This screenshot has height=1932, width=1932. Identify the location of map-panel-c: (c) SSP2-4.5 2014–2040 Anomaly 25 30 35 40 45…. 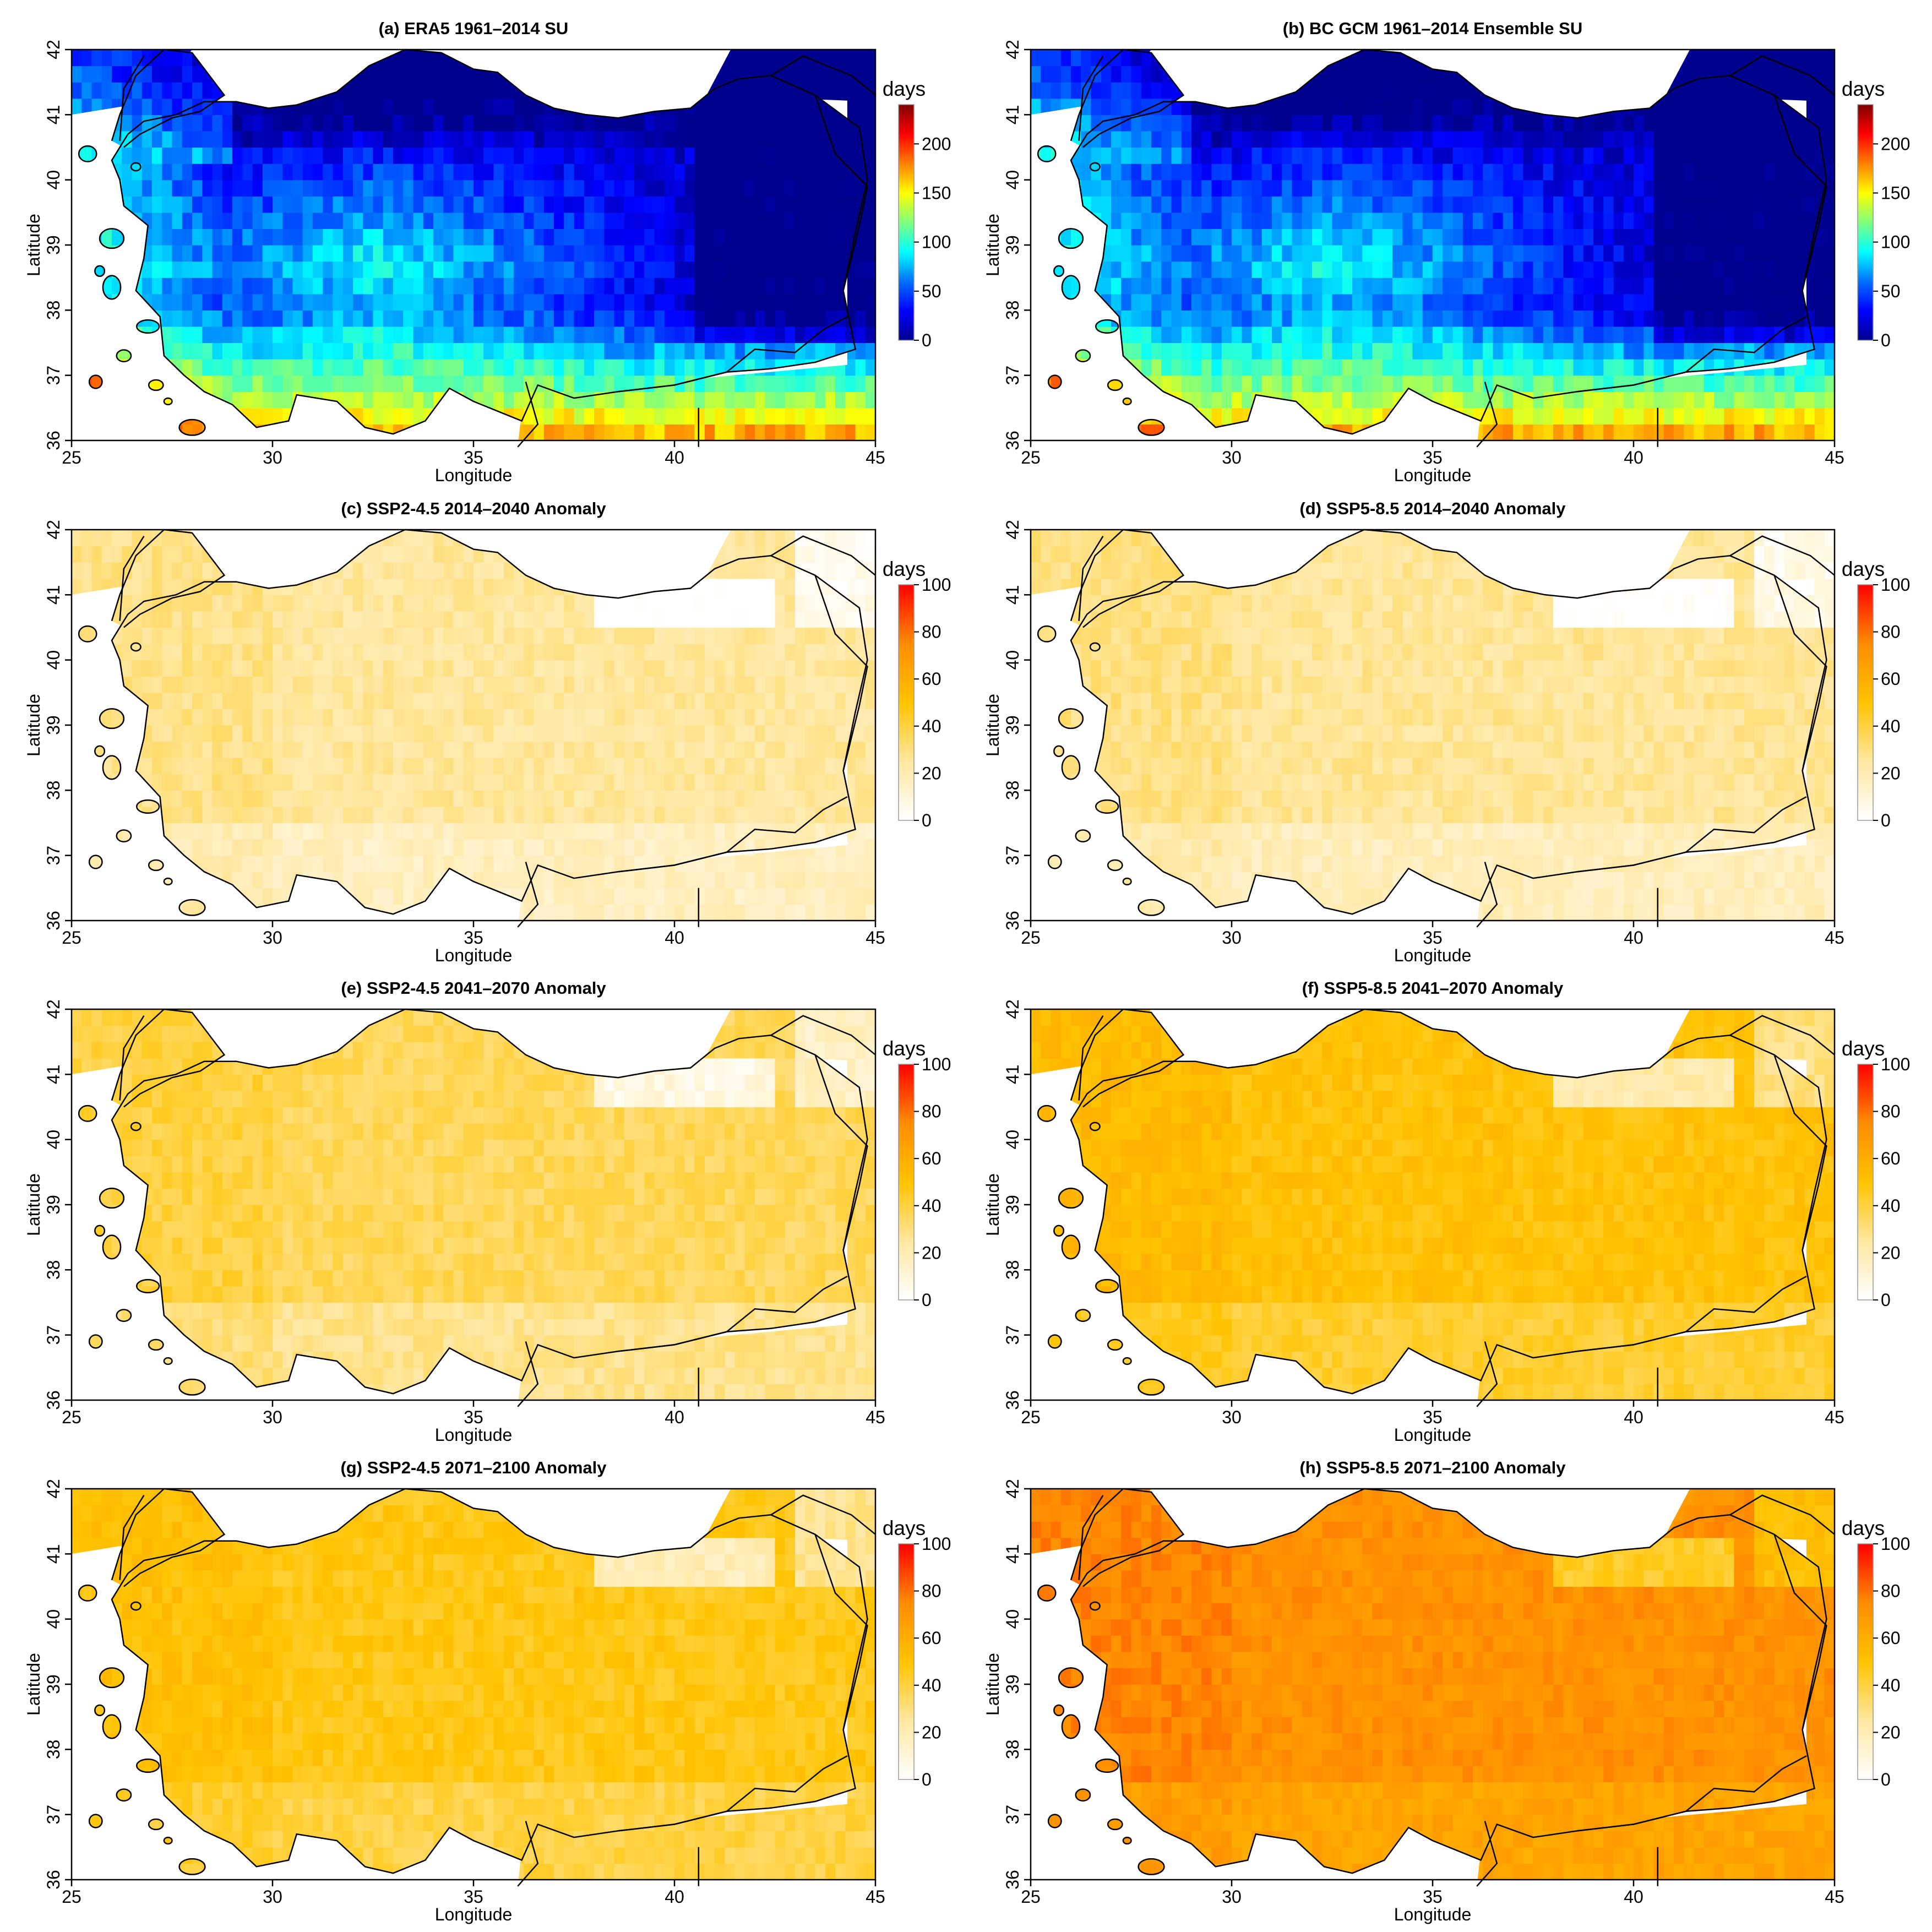
(487, 732).